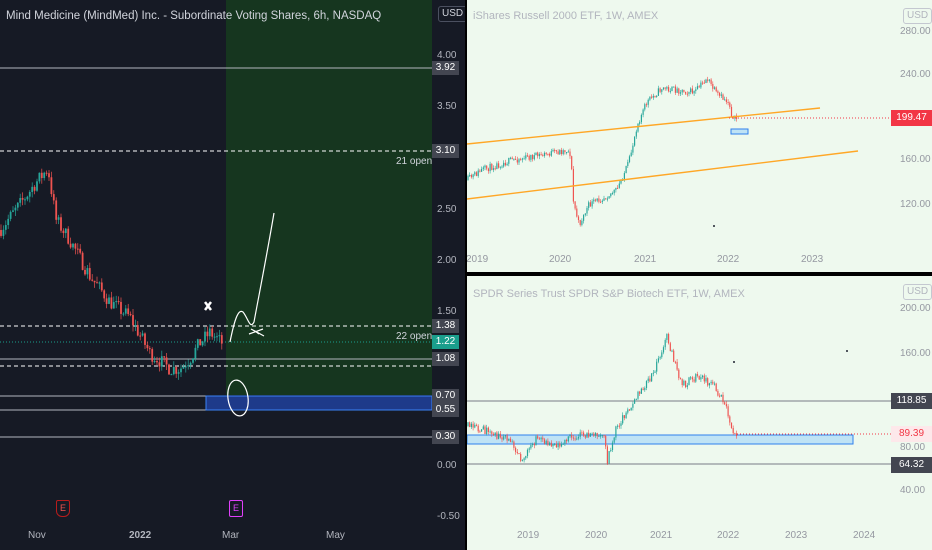 The width and height of the screenshot is (932, 550). What do you see at coordinates (319, 403) in the screenshot?
I see `demand-zone-rect` at bounding box center [319, 403].